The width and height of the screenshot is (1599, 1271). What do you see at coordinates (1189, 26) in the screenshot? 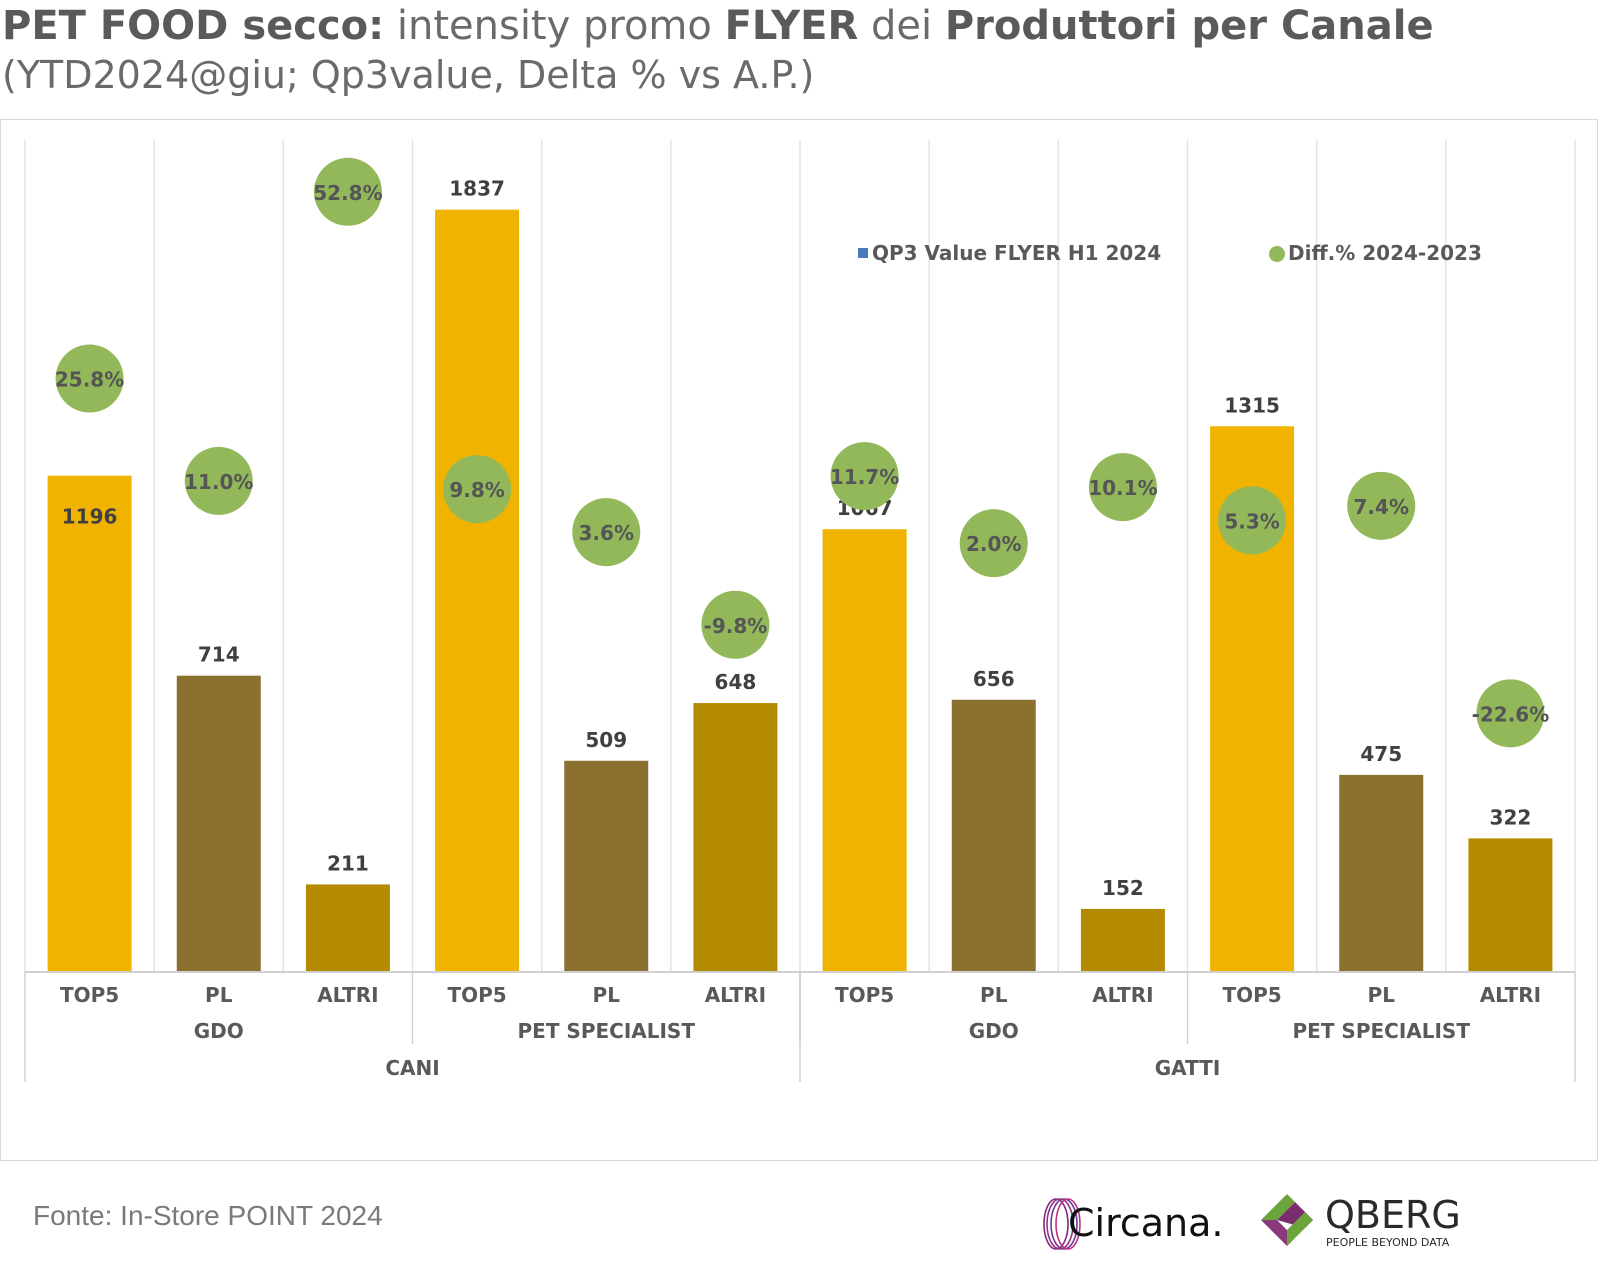
I see `title-part-5: Produttori per Canale` at bounding box center [1189, 26].